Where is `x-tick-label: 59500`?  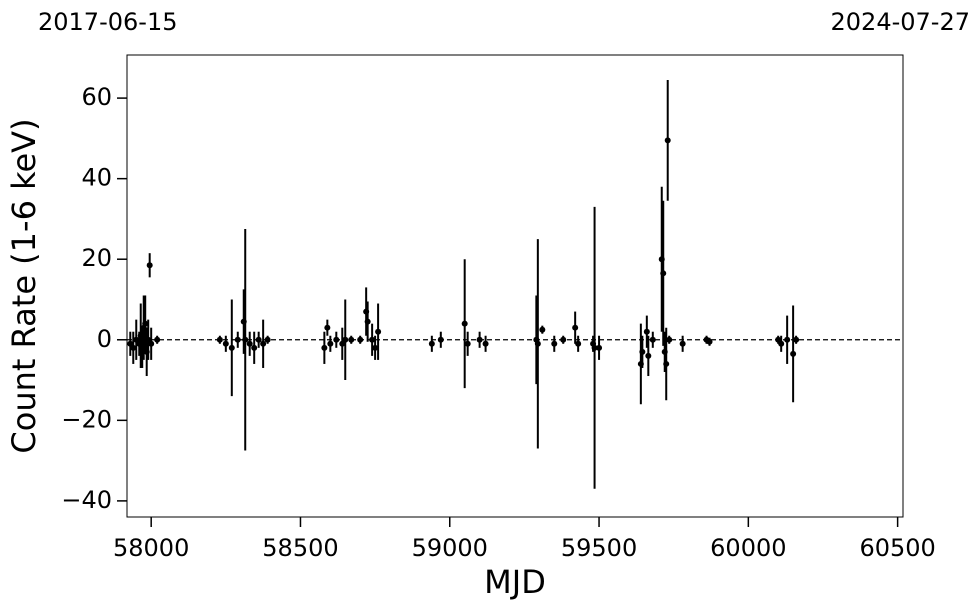 x-tick-label: 59500 is located at coordinates (599, 548).